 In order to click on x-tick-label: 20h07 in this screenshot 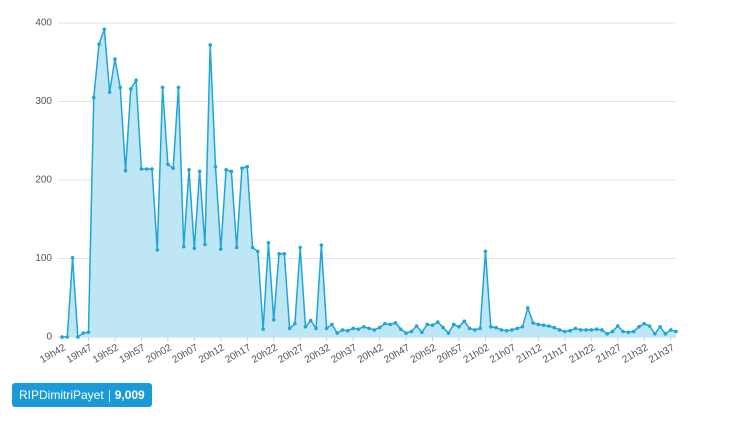, I will do `click(186, 354)`.